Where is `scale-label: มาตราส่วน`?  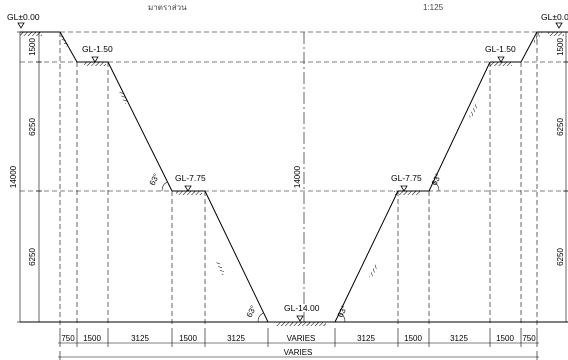
scale-label: มาตราส่วน is located at coordinates (167, 7).